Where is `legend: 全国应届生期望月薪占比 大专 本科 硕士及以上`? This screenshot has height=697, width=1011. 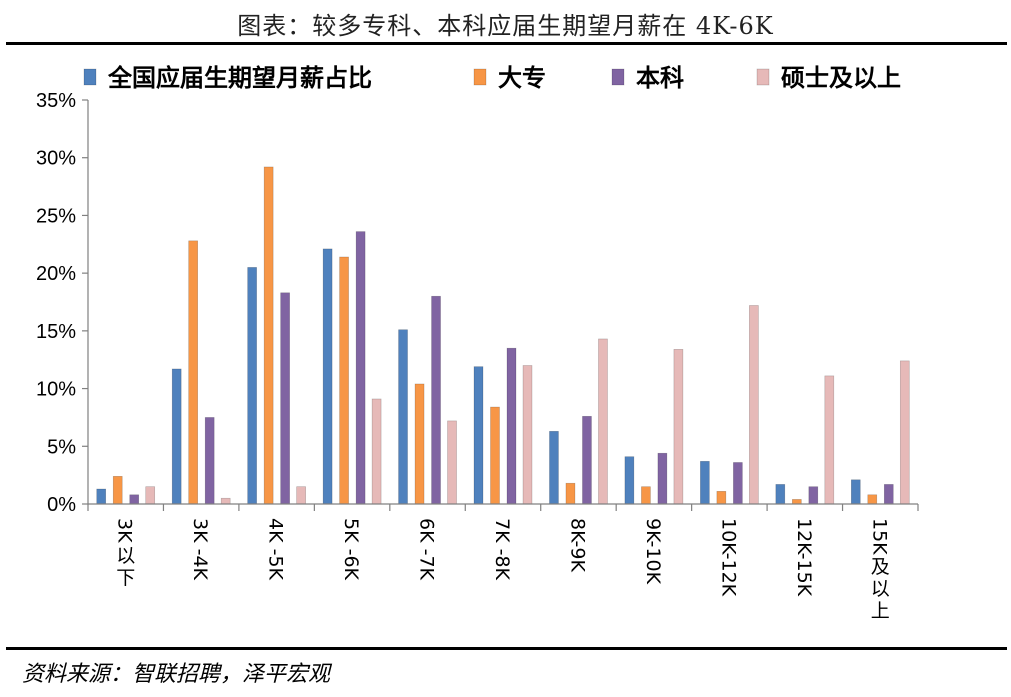 legend: 全国应届生期望月薪占比 大专 本科 硕士及以上 is located at coordinates (492, 78).